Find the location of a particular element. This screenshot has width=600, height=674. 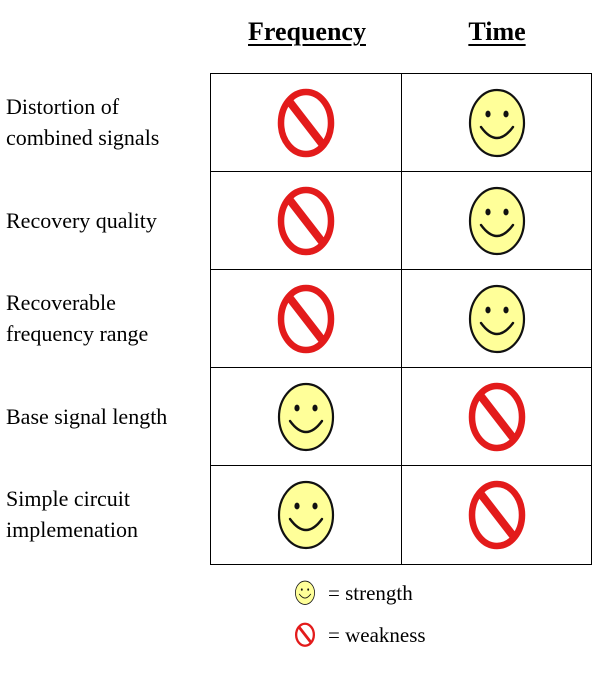

cell-row5-frequency is located at coordinates (306, 515).